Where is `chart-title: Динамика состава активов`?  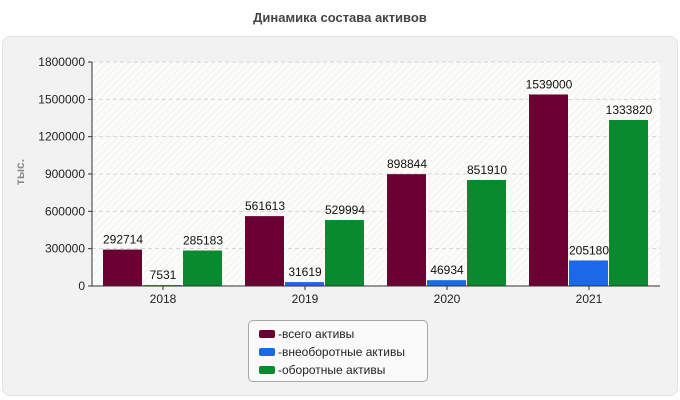 chart-title: Динамика состава активов is located at coordinates (340, 17).